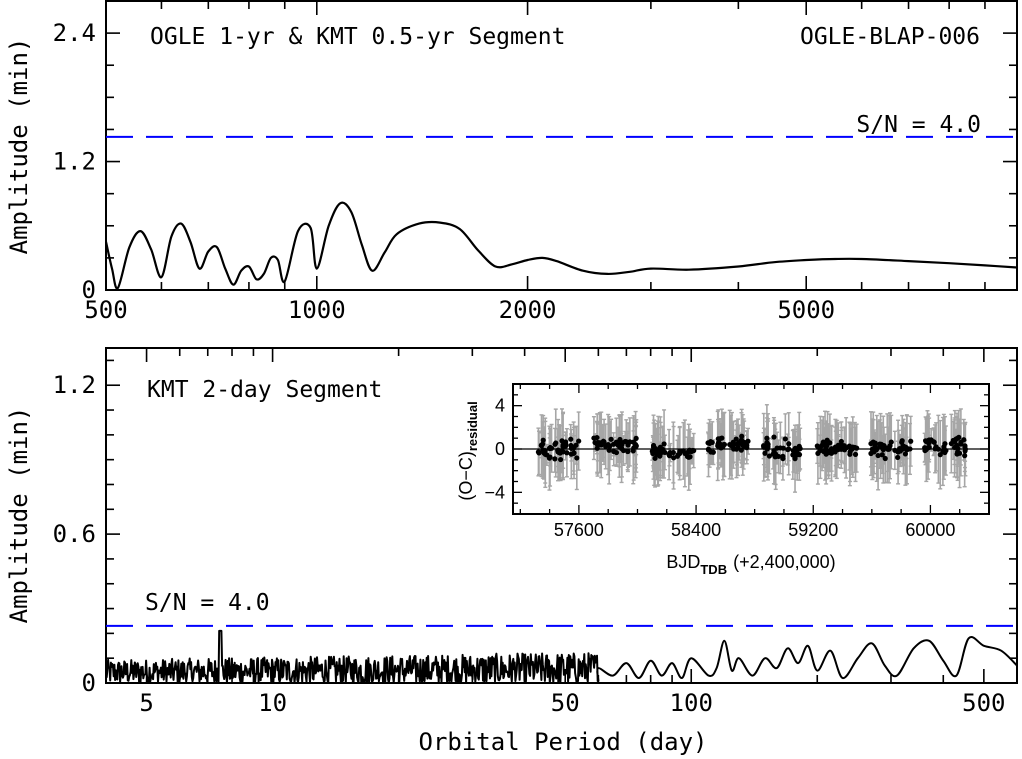  Describe the element at coordinates (207, 603) in the screenshot. I see `bottom-threshold-label: S/N = 4.0` at that location.